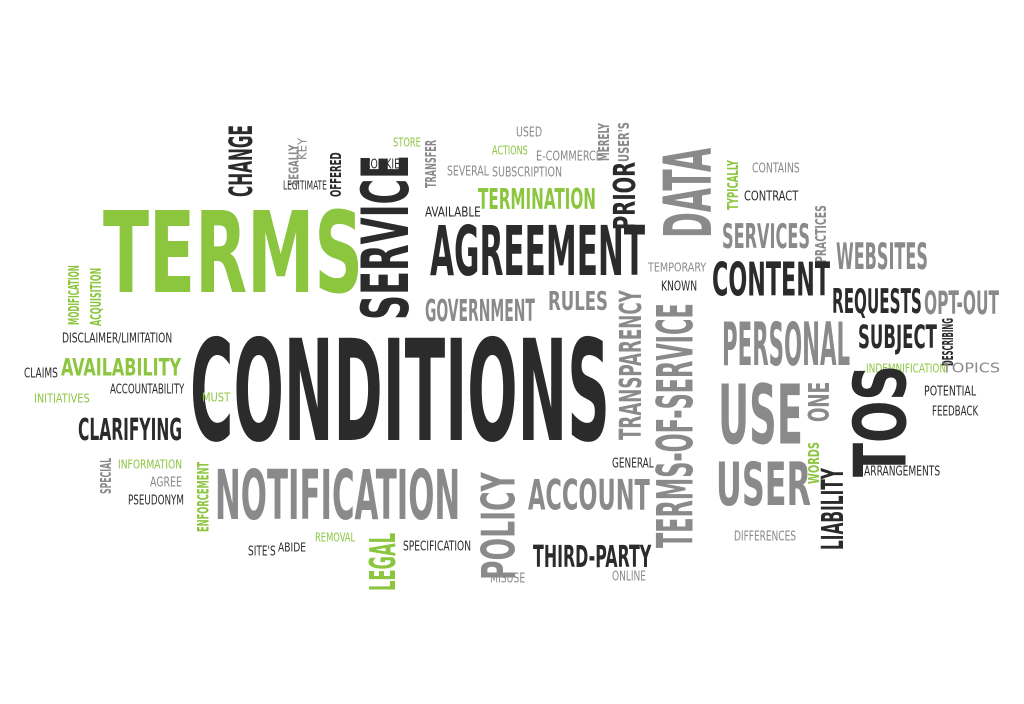 Image resolution: width=1024 pixels, height=704 pixels. What do you see at coordinates (689, 192) in the screenshot?
I see `word-data: DATA` at bounding box center [689, 192].